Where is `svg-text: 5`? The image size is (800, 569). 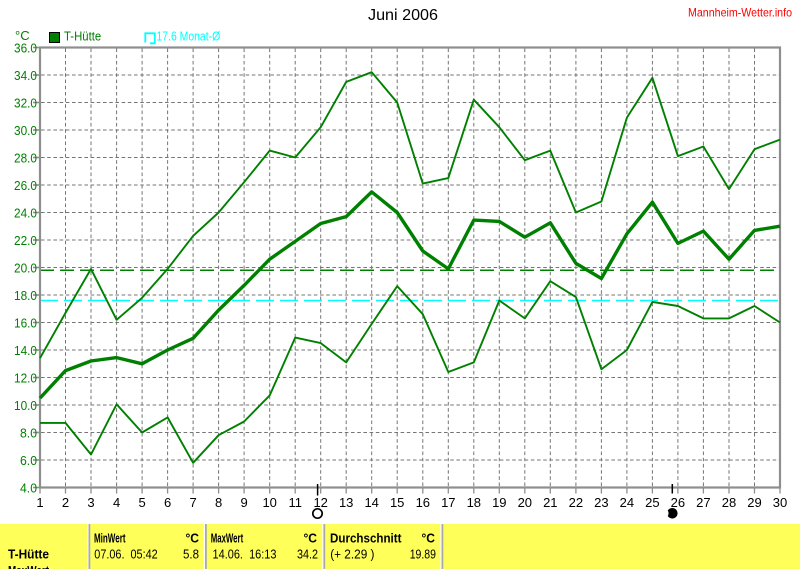
svg-text: 5 is located at coordinates (141, 502).